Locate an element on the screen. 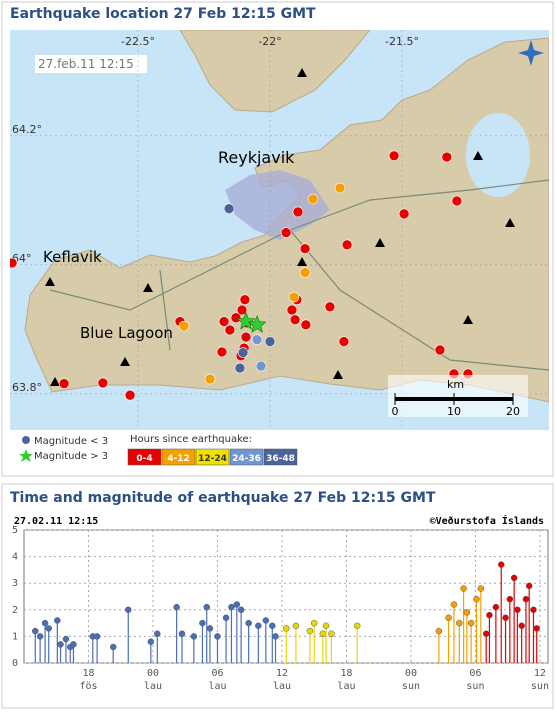 The height and width of the screenshot is (715, 557). compass is located at coordinates (531, 53).